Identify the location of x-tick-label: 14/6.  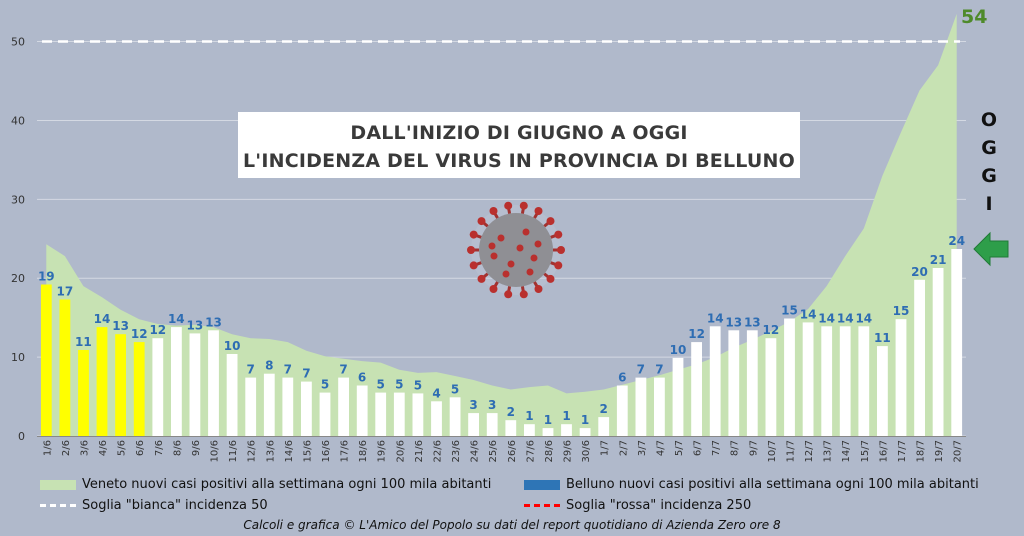
(289, 451).